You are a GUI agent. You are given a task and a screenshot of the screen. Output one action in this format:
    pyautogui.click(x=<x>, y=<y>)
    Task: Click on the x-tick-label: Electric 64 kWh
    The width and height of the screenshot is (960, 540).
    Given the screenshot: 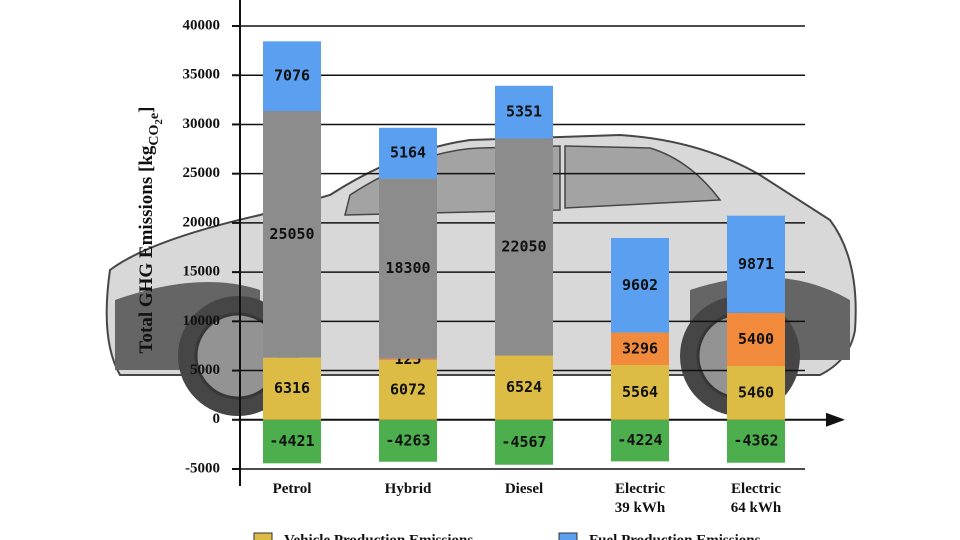 What is the action you would take?
    pyautogui.click(x=756, y=498)
    